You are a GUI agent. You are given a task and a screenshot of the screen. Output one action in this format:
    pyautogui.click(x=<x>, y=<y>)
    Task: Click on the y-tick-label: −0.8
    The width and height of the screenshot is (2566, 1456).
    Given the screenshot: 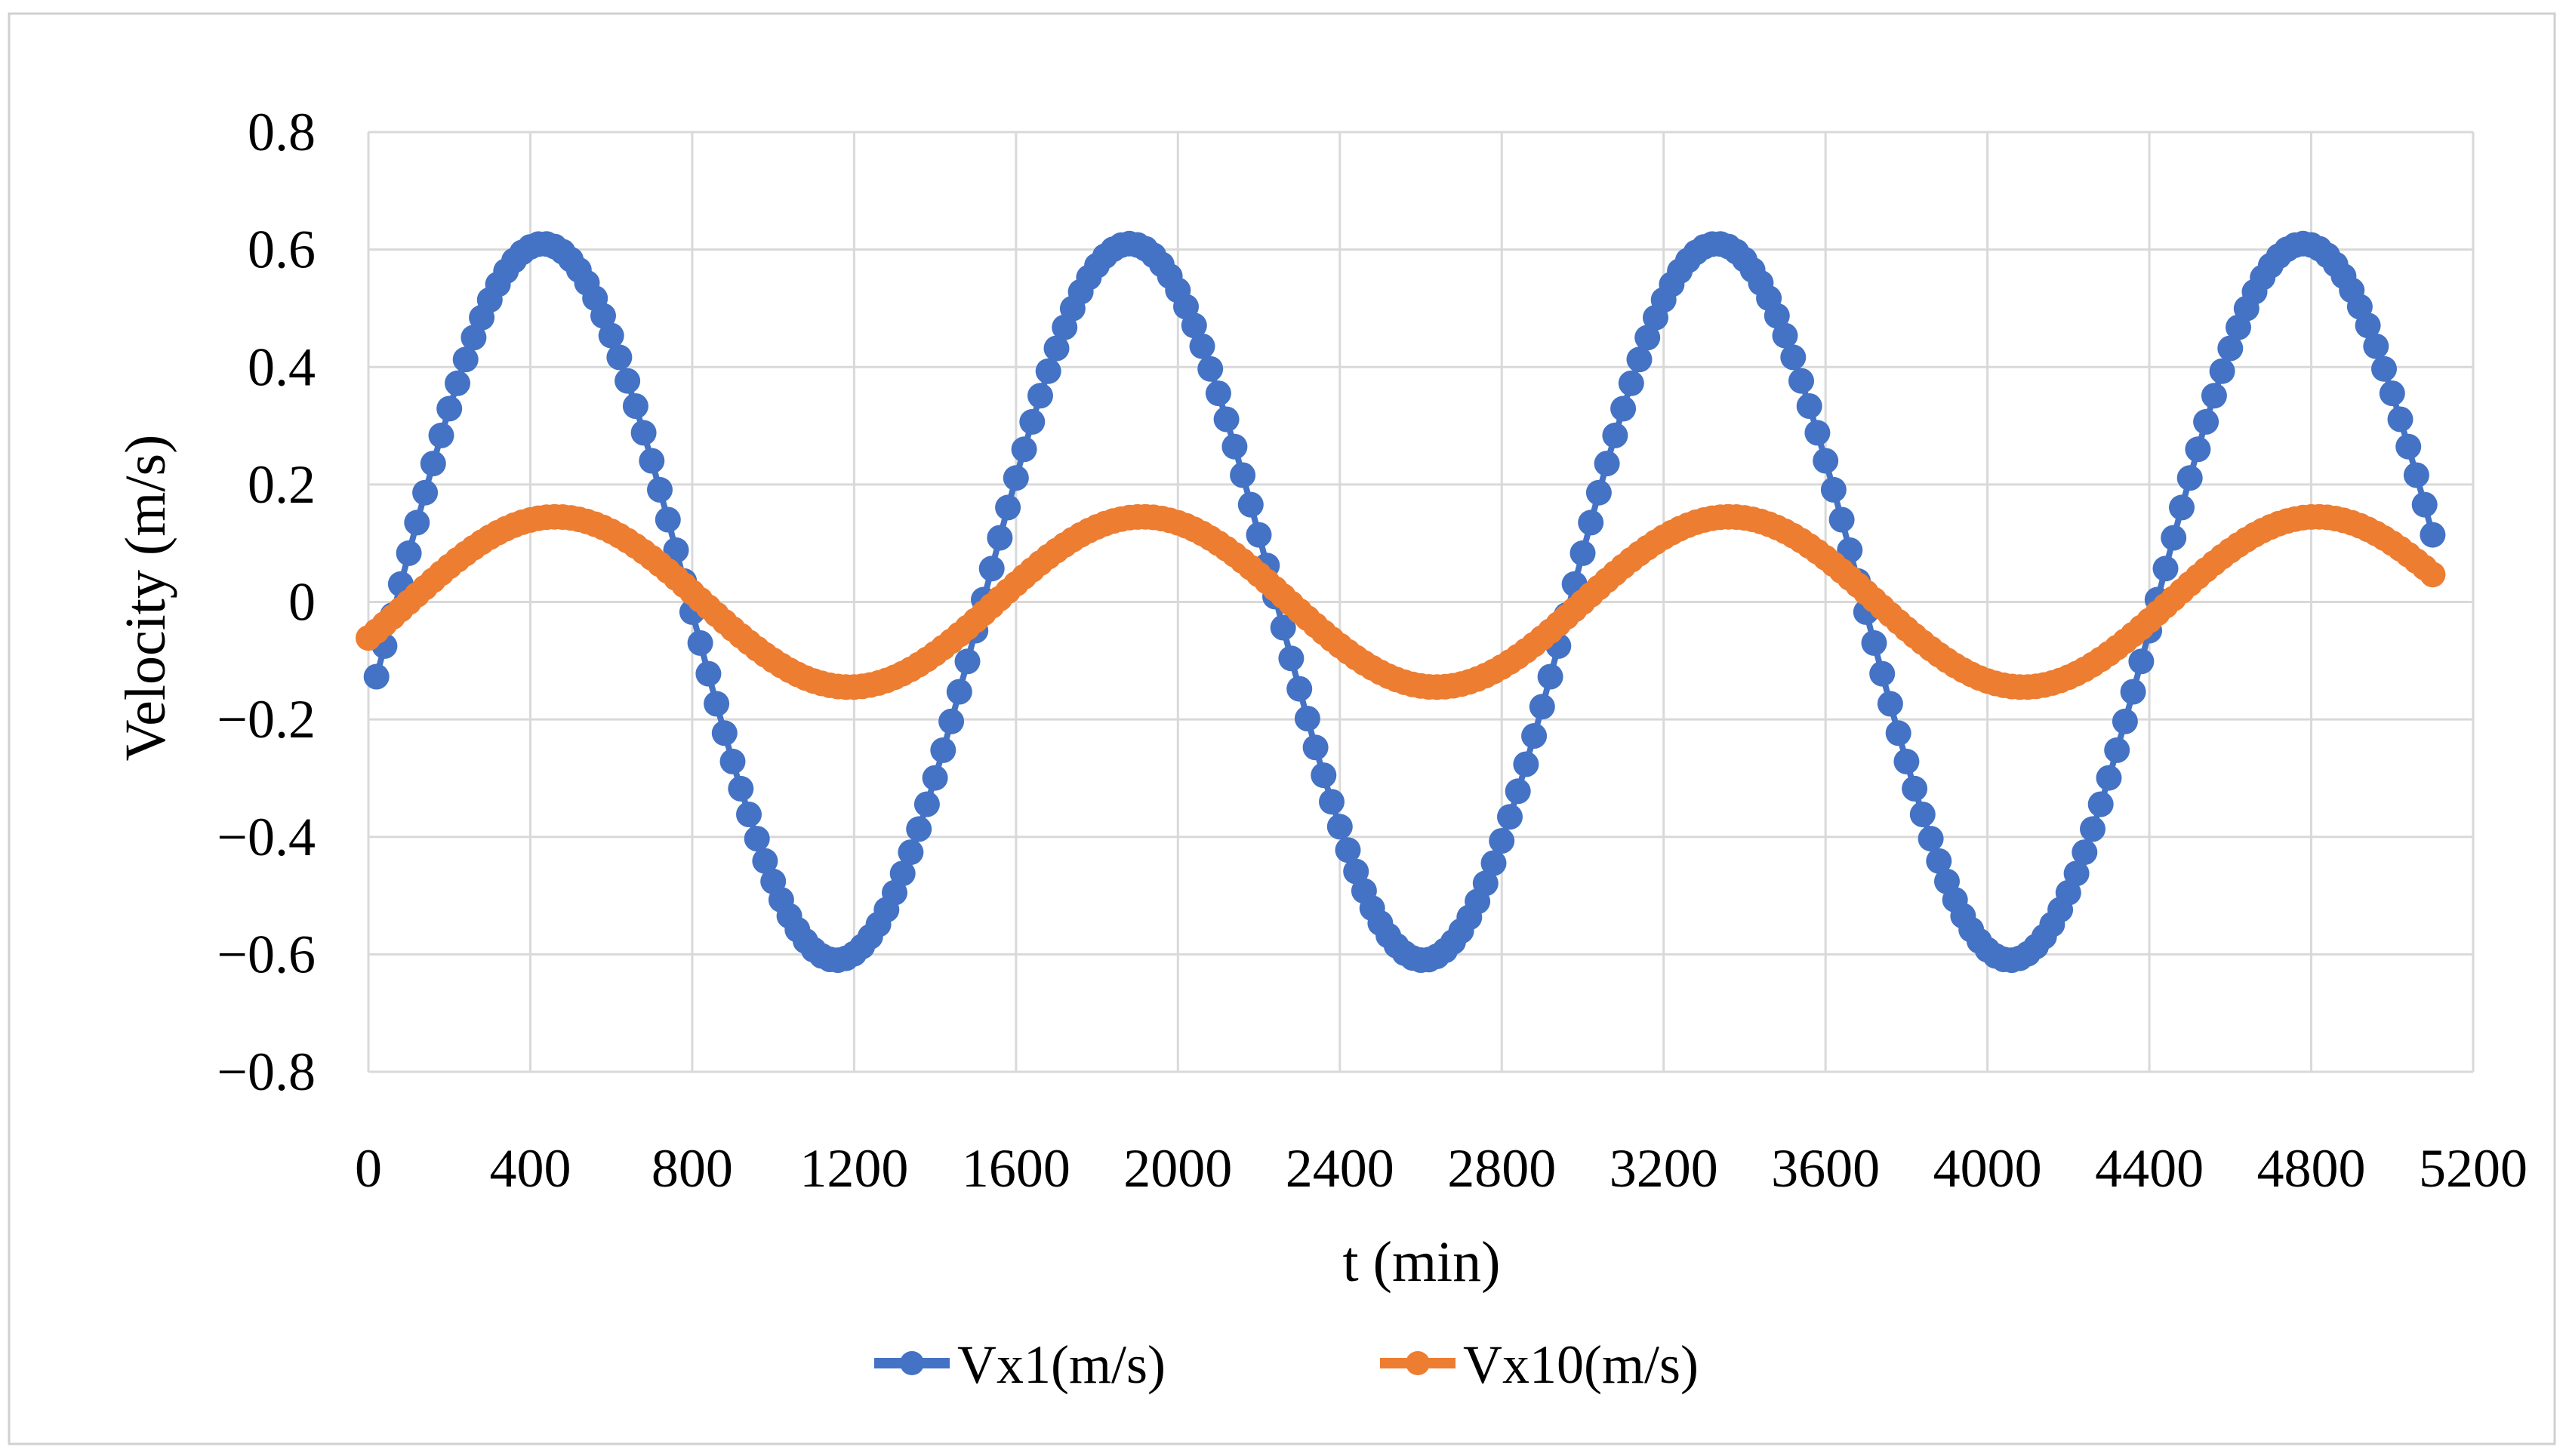 What is the action you would take?
    pyautogui.click(x=267, y=1072)
    